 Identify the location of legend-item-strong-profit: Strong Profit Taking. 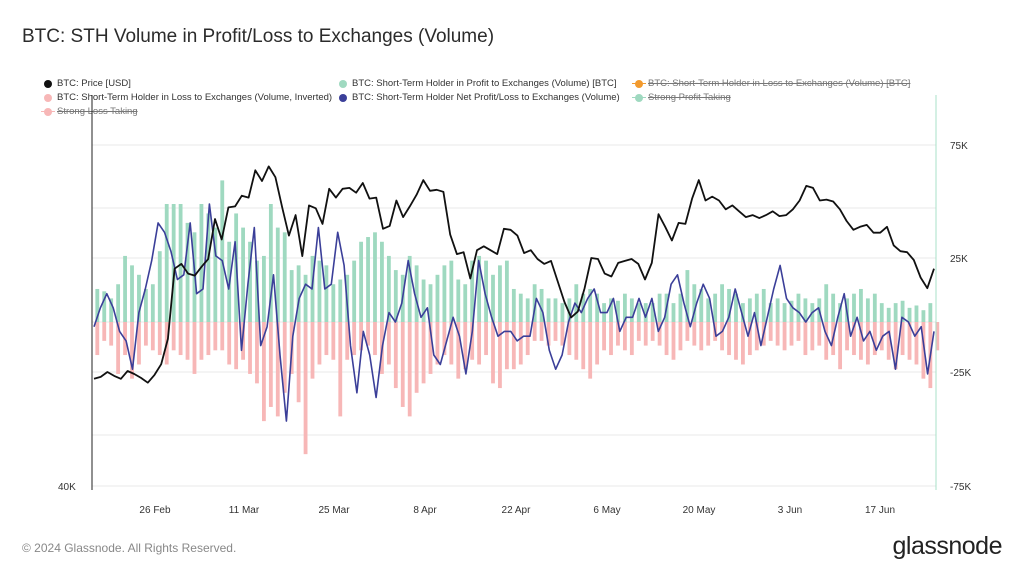
(681, 97).